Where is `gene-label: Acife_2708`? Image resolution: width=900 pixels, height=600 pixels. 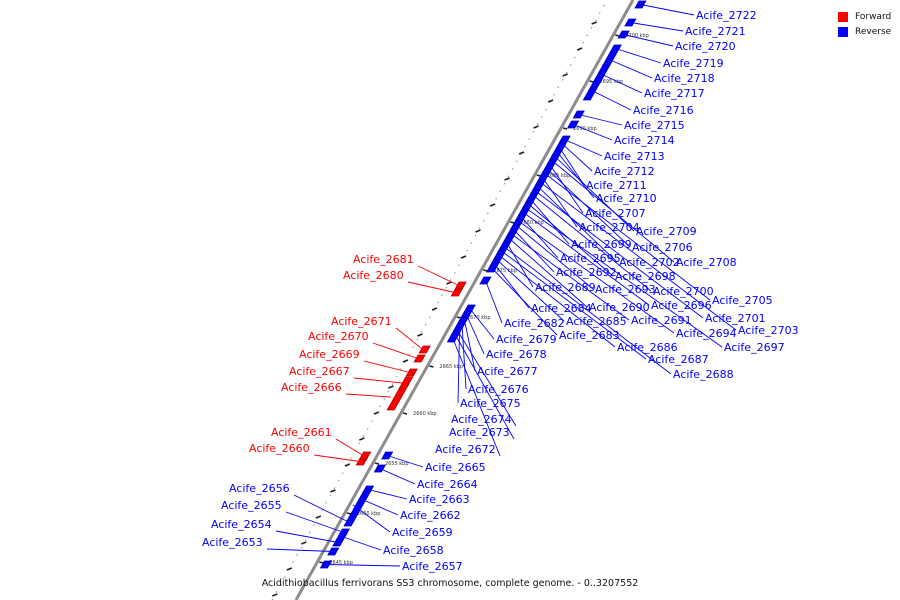 gene-label: Acife_2708 is located at coordinates (706, 262).